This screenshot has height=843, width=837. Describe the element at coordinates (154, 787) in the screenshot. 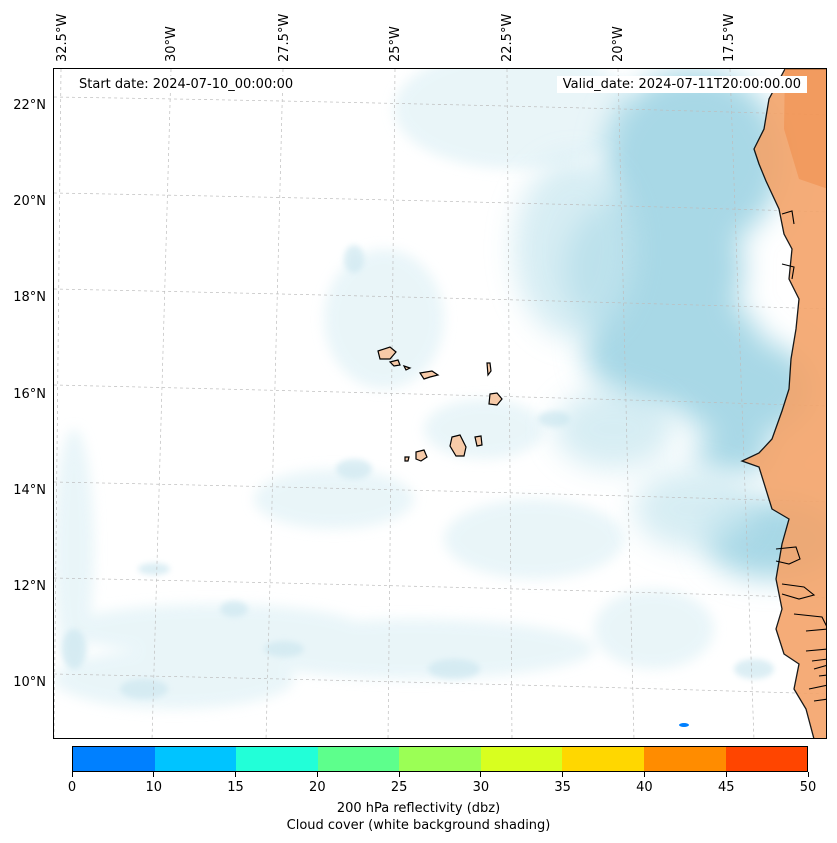

I see `colorbar-tick-label: 10` at that location.